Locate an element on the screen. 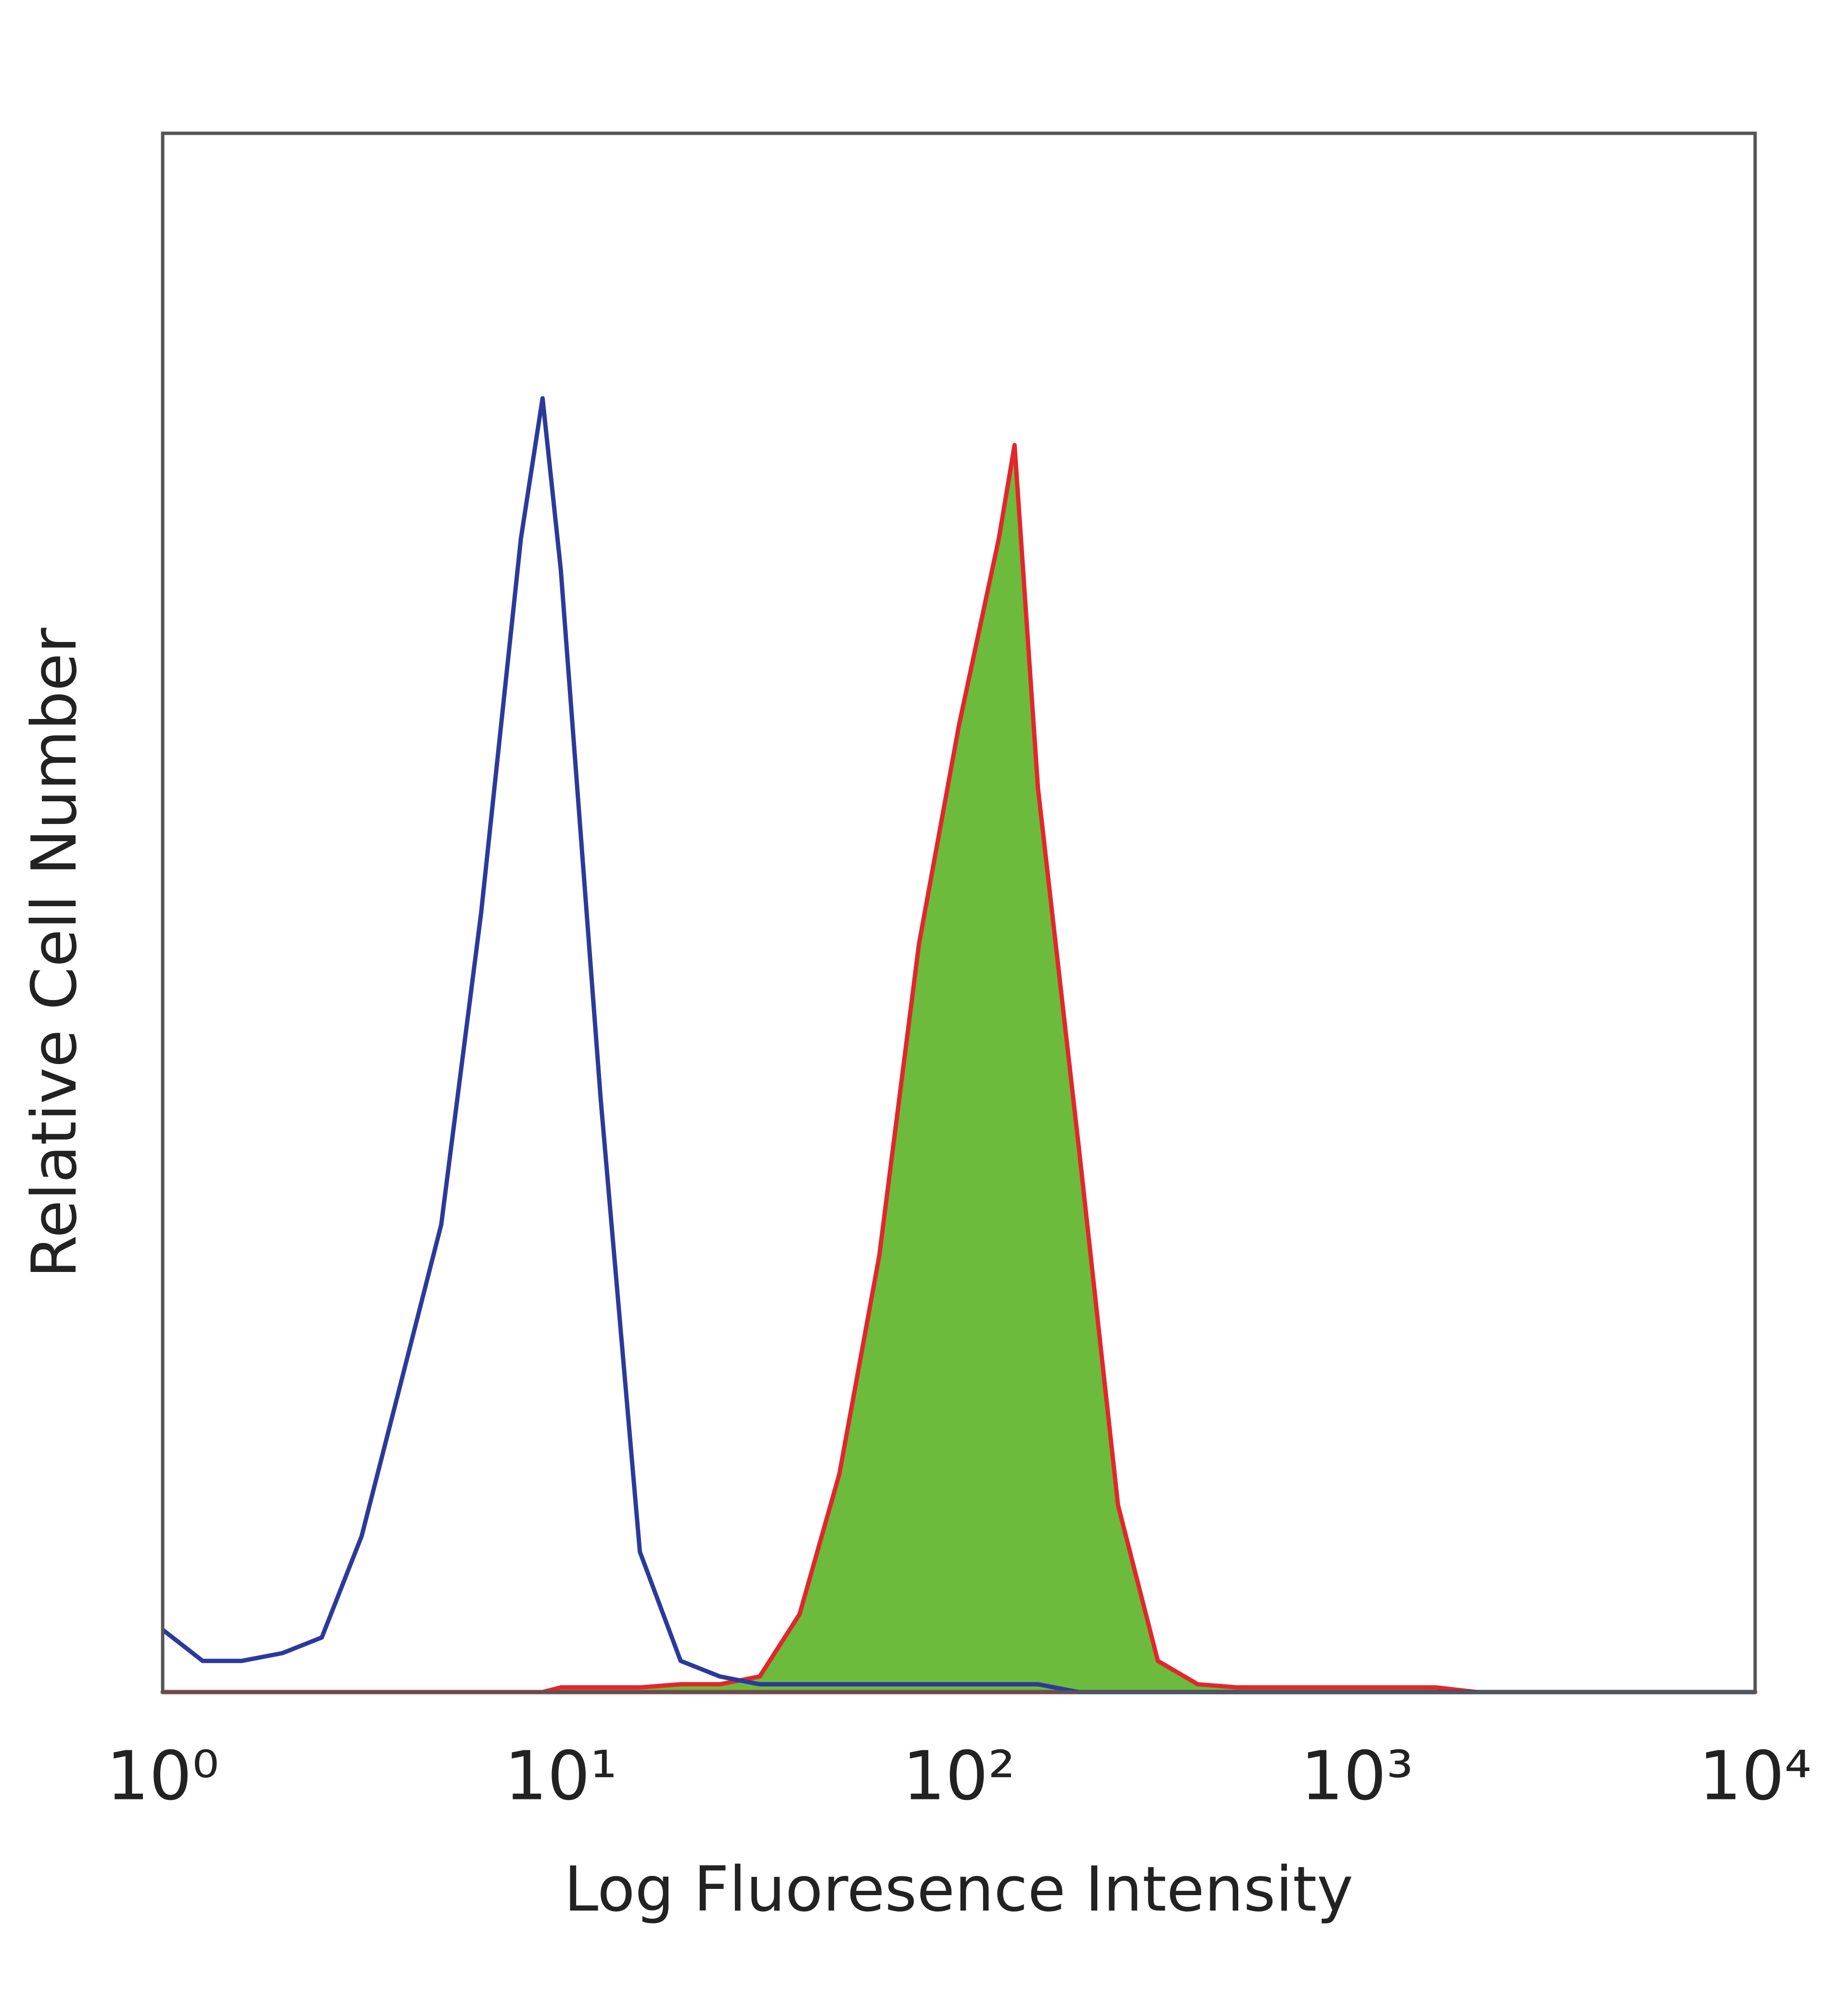 This screenshot has width=1848, height=2002. y-axis-label: Relative Cell Number is located at coordinates (54, 953).